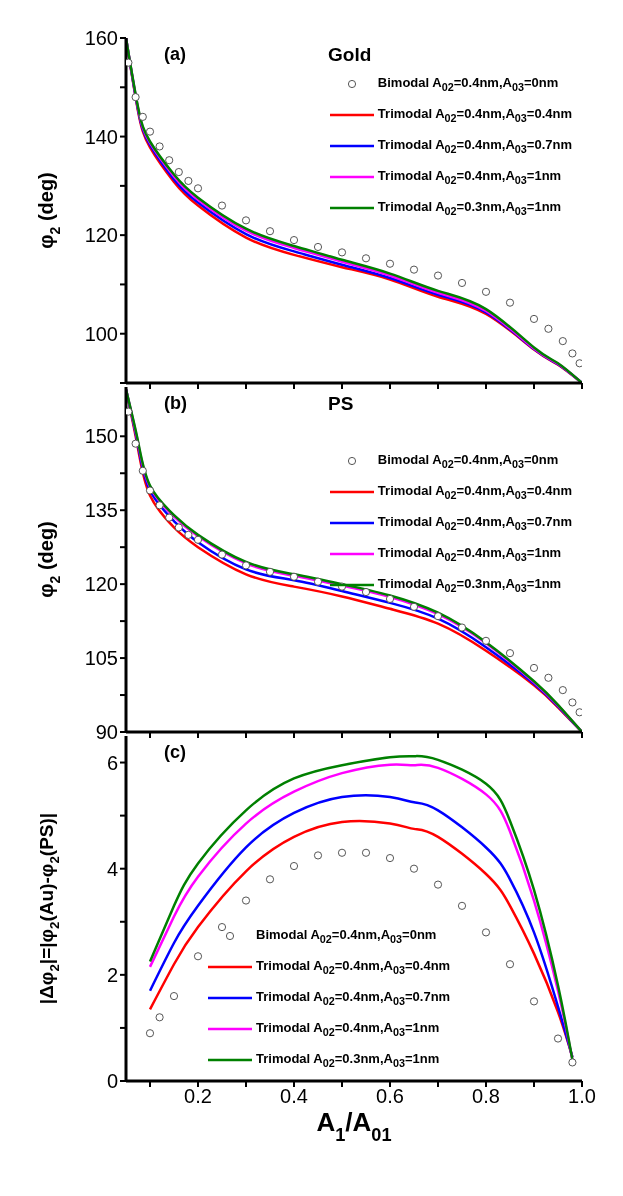 The height and width of the screenshot is (1196, 623). Describe the element at coordinates (341, 404) in the screenshot. I see `chart-title: PS` at that location.